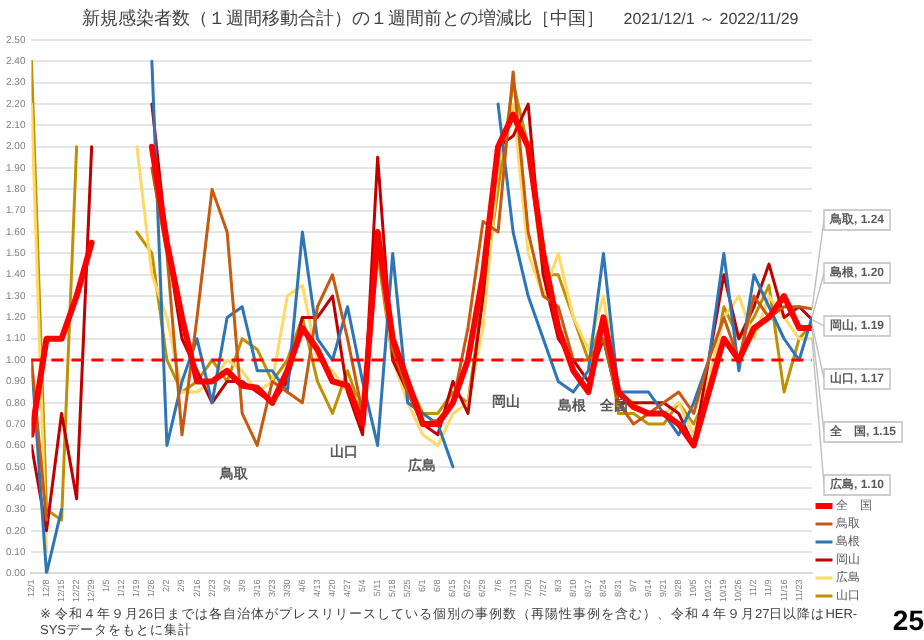 The image size is (924, 640). What do you see at coordinates (908, 620) in the screenshot?
I see `text: 25` at bounding box center [908, 620].